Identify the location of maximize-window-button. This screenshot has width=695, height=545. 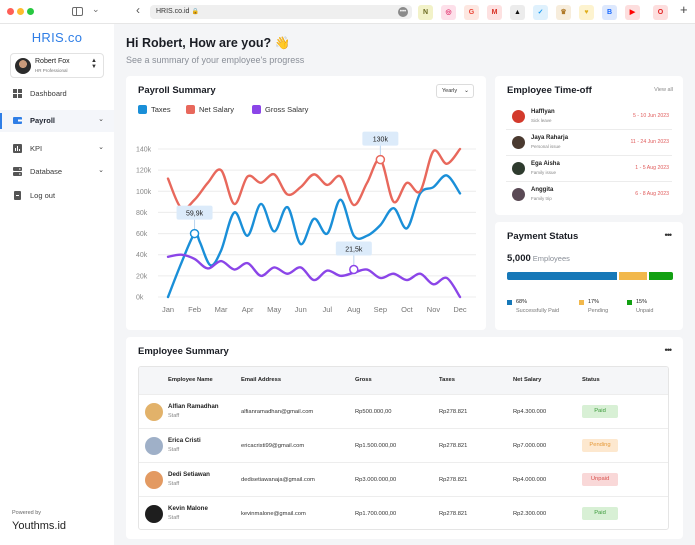
(30, 11).